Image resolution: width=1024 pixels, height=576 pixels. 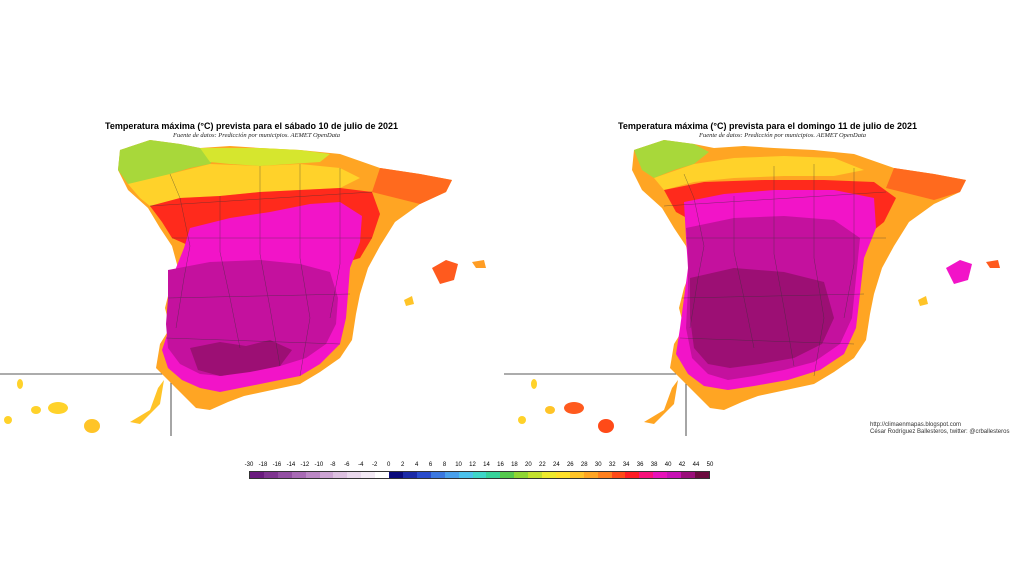 I want to click on legend-label: 30, so click(x=598, y=465).